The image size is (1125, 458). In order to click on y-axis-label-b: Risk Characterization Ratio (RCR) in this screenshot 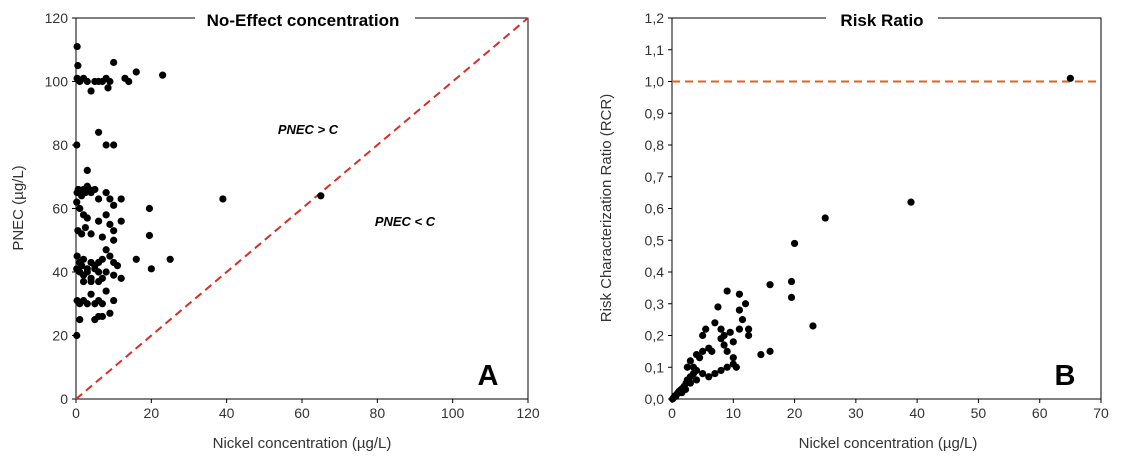, I will do `click(606, 208)`.